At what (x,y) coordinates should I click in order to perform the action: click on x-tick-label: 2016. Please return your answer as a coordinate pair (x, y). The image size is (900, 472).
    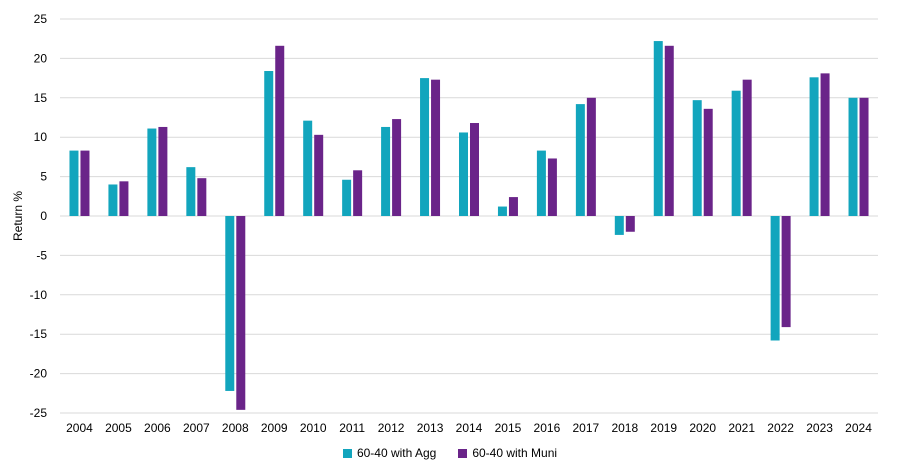
    Looking at the image, I should click on (547, 428).